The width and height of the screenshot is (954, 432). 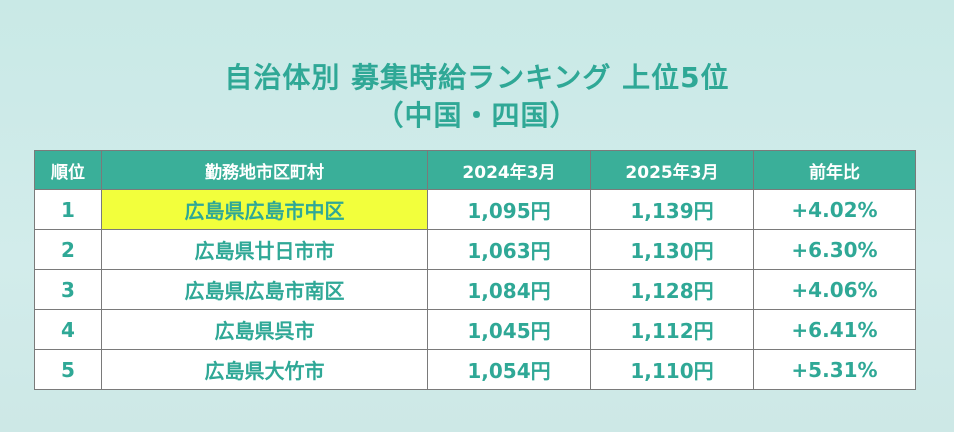 I want to click on page-title: 自治体別 募集時給ランキング 上位5位, so click(x=477, y=77).